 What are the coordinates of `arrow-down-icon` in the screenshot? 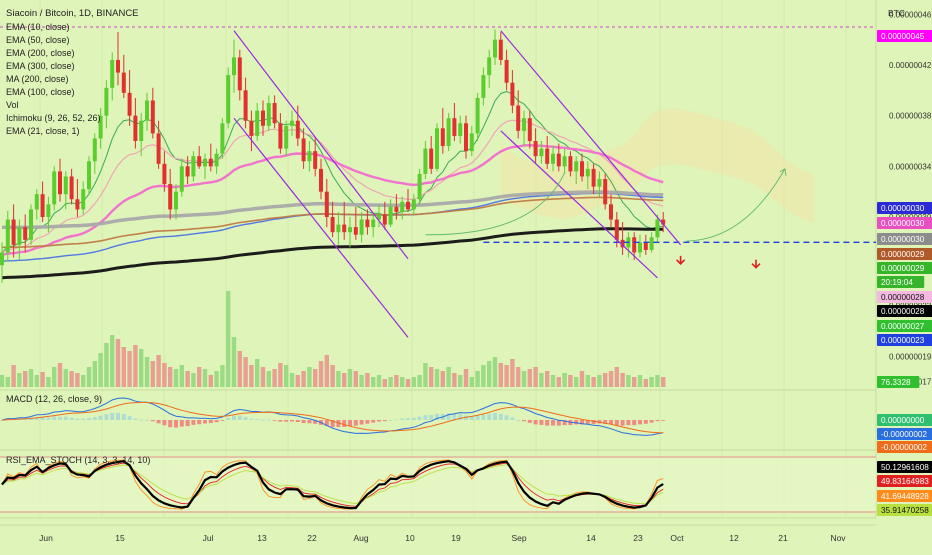 It's located at (681, 260).